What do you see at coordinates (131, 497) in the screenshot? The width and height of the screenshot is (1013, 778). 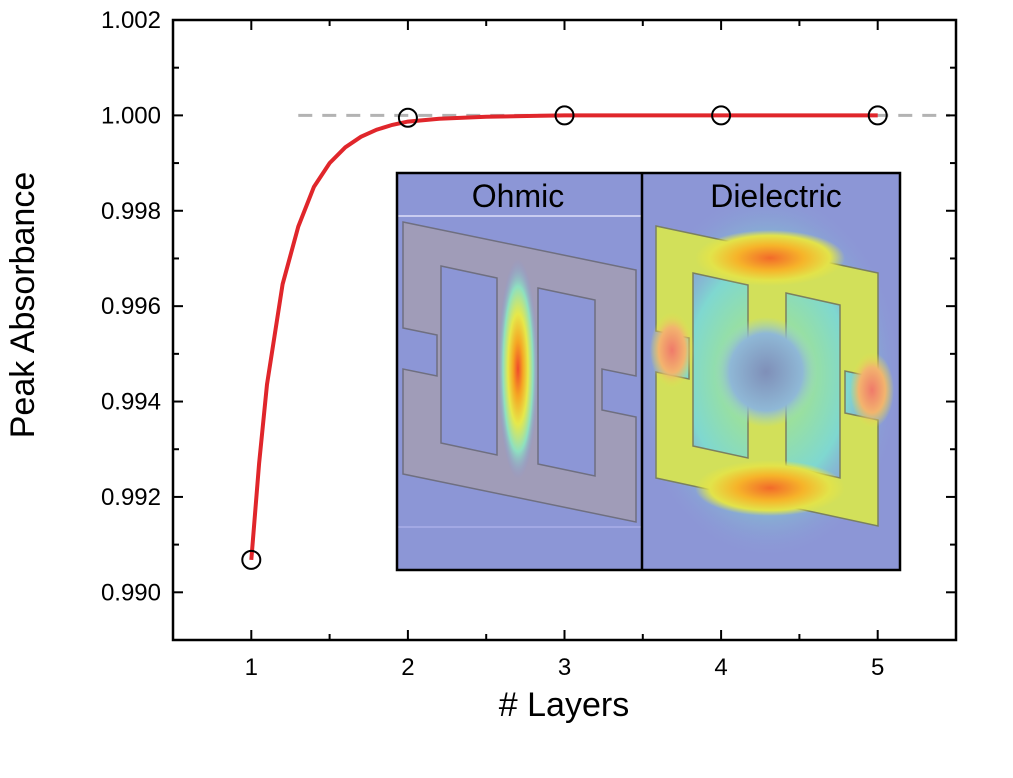 I see `y-tick-label: 0.992` at bounding box center [131, 497].